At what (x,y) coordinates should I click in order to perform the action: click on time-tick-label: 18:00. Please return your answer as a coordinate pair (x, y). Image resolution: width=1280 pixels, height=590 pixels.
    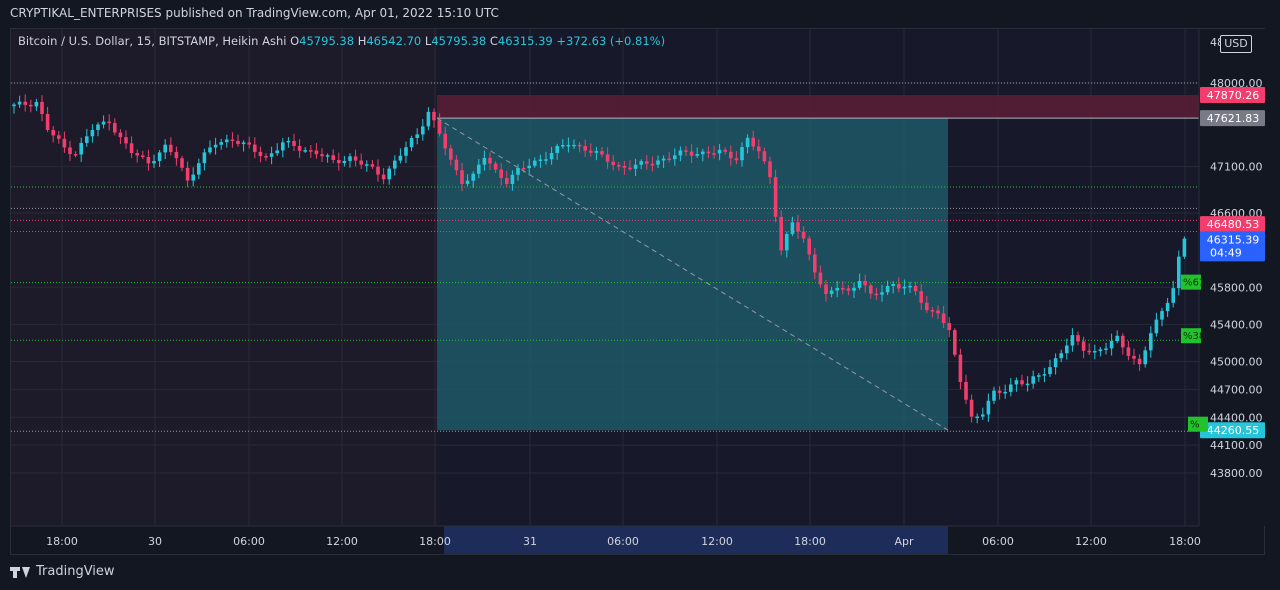
    Looking at the image, I should click on (62, 541).